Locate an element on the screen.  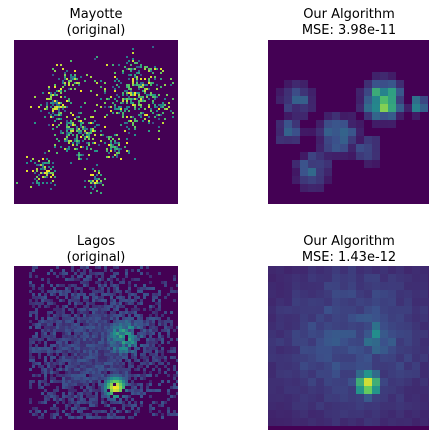
panel-title-mayotte-original: Mayotte (original) is located at coordinates (96, 23).